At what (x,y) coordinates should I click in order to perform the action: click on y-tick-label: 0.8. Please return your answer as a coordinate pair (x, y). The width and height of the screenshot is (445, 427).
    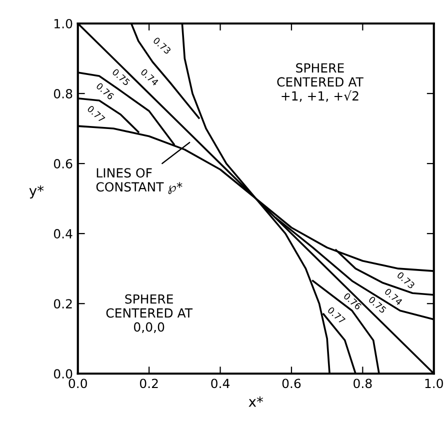
    Looking at the image, I should click on (63, 93).